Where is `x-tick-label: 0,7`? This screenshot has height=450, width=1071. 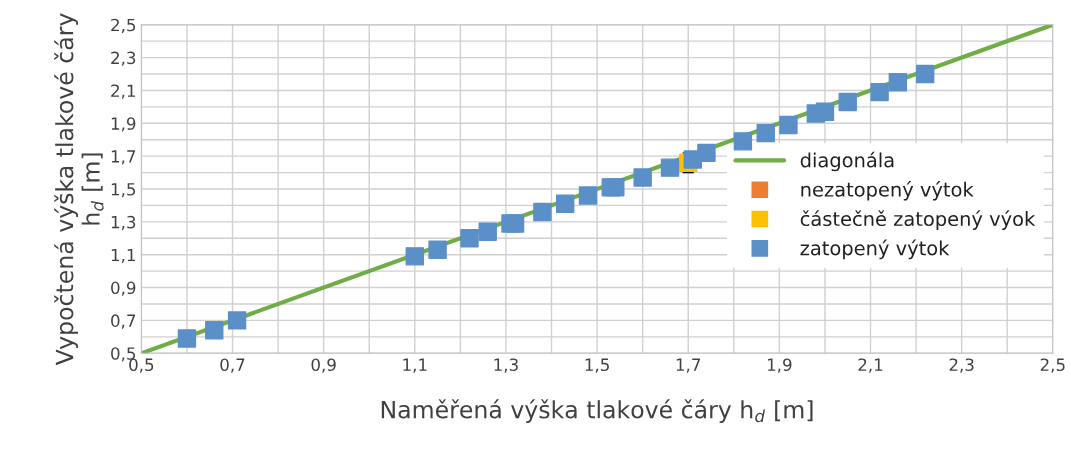
x-tick-label: 0,7 is located at coordinates (232, 365).